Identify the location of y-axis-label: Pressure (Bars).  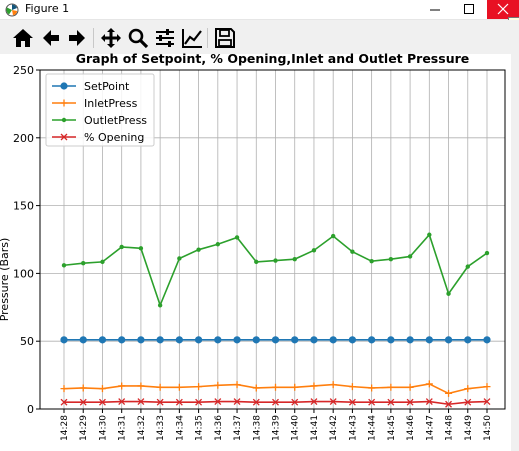
(5, 280).